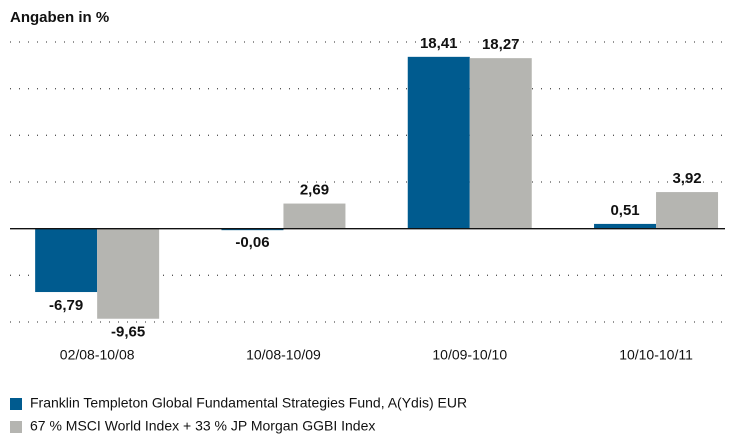 This screenshot has height=437, width=732. I want to click on x-tick-label: 10/09-10/10, so click(469, 355).